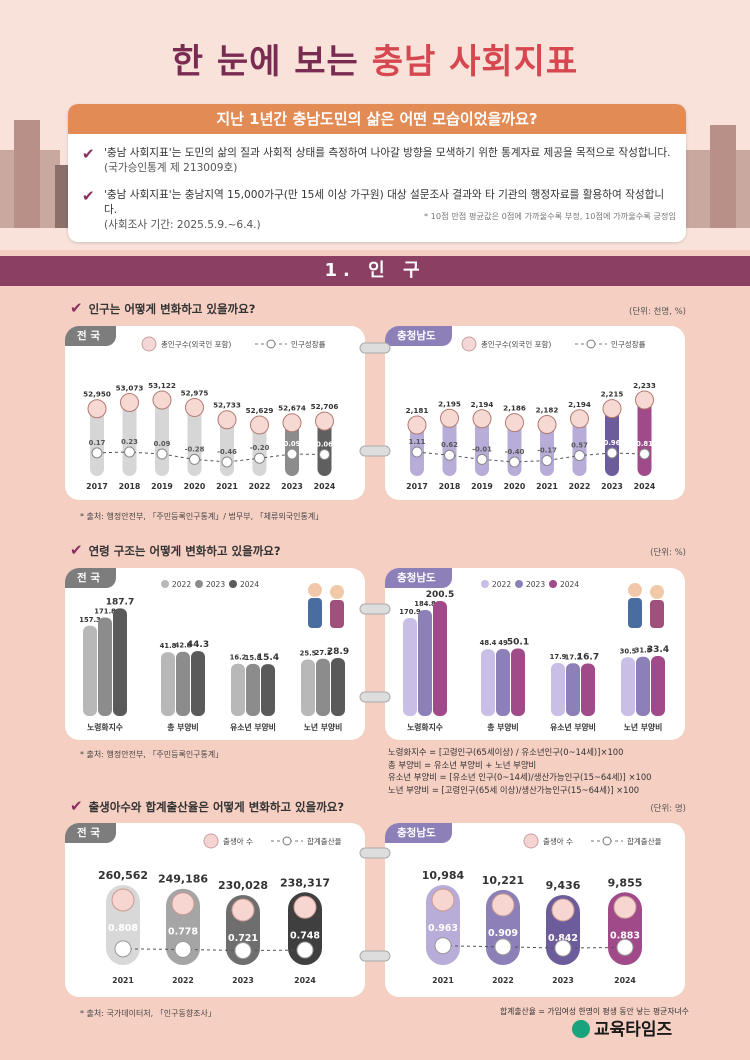 Image resolution: width=750 pixels, height=1060 pixels. I want to click on category-tick-label: 유소년 부양비, so click(253, 727).